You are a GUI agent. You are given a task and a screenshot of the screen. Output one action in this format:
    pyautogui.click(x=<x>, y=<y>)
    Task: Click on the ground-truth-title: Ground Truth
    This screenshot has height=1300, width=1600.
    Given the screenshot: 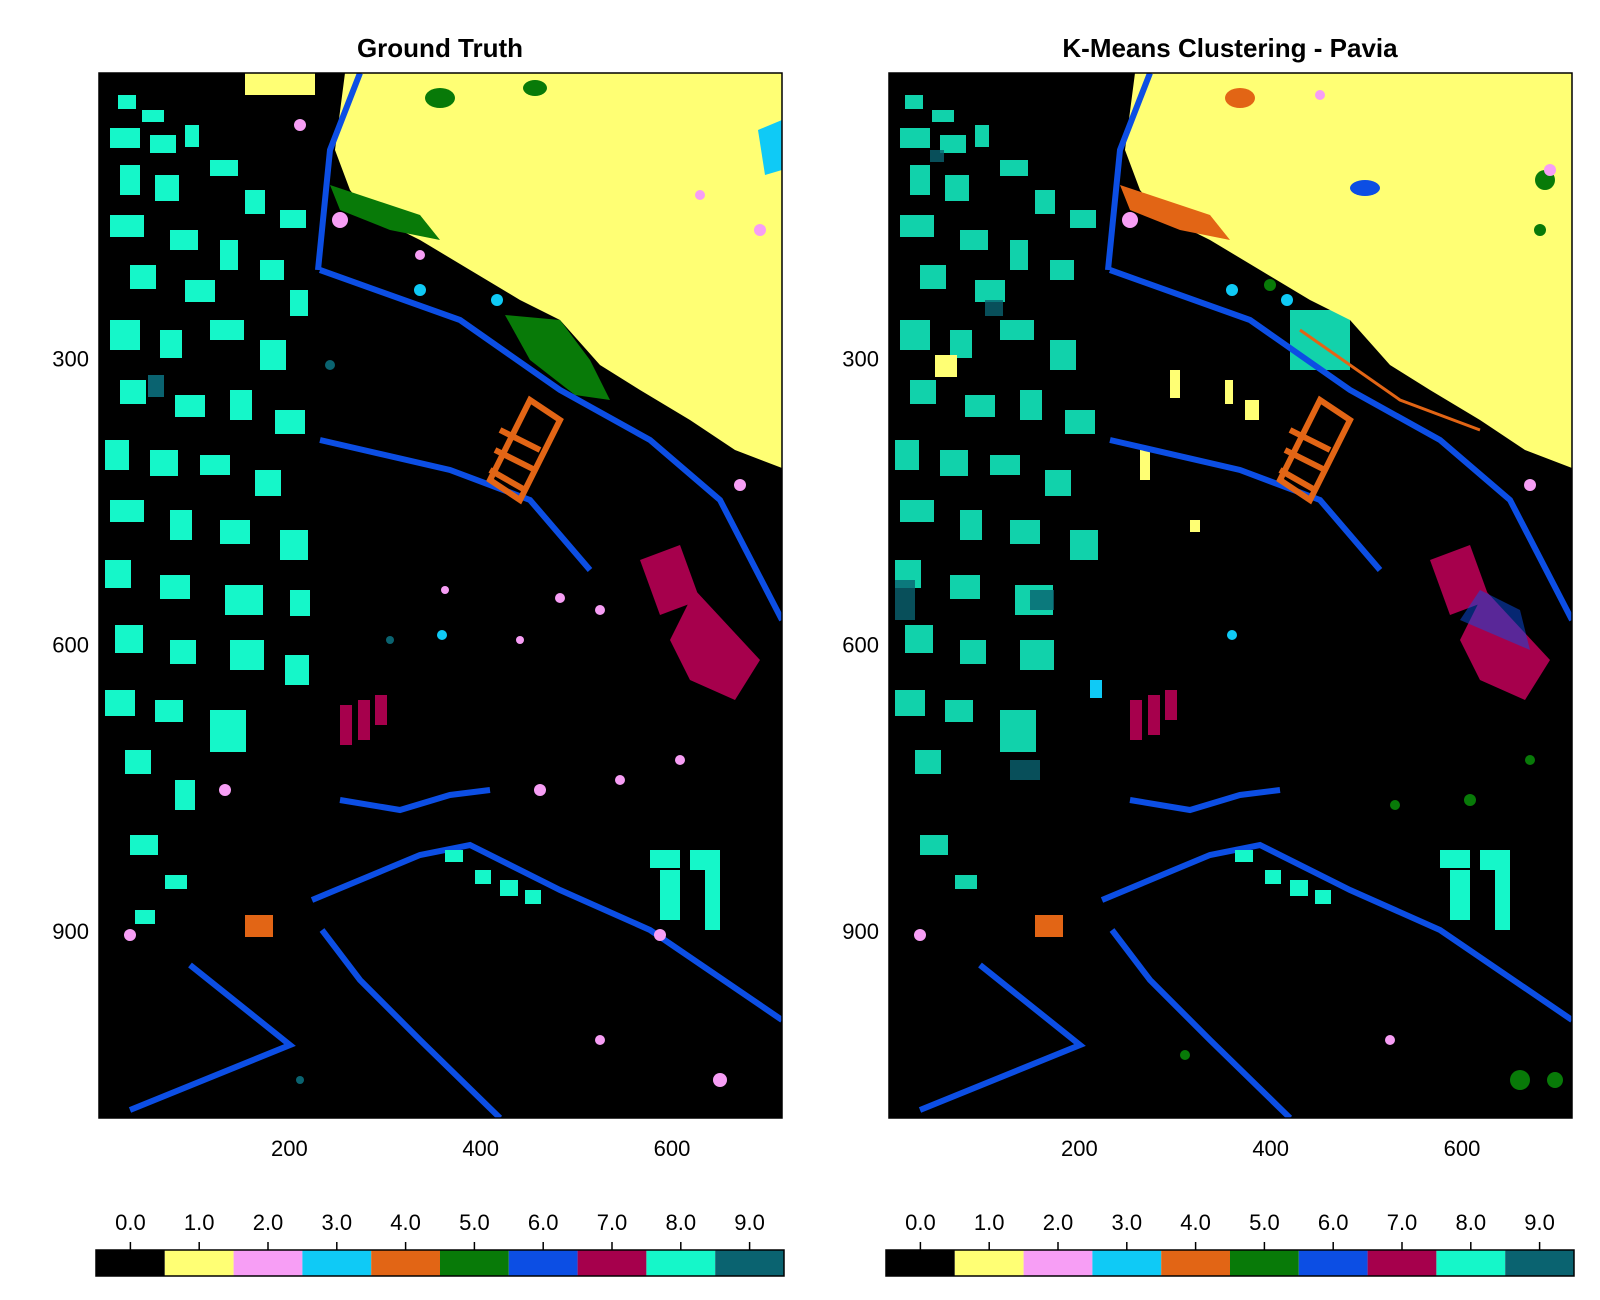 What is the action you would take?
    pyautogui.click(x=440, y=48)
    